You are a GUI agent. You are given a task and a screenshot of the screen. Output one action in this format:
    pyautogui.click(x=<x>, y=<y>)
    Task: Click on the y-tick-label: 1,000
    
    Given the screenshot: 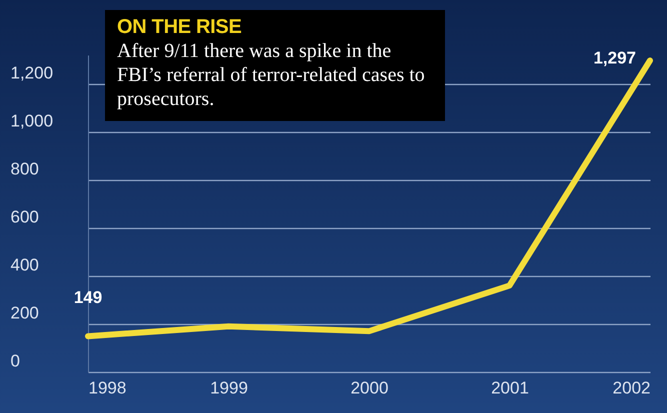 What is the action you would take?
    pyautogui.click(x=32, y=120)
    